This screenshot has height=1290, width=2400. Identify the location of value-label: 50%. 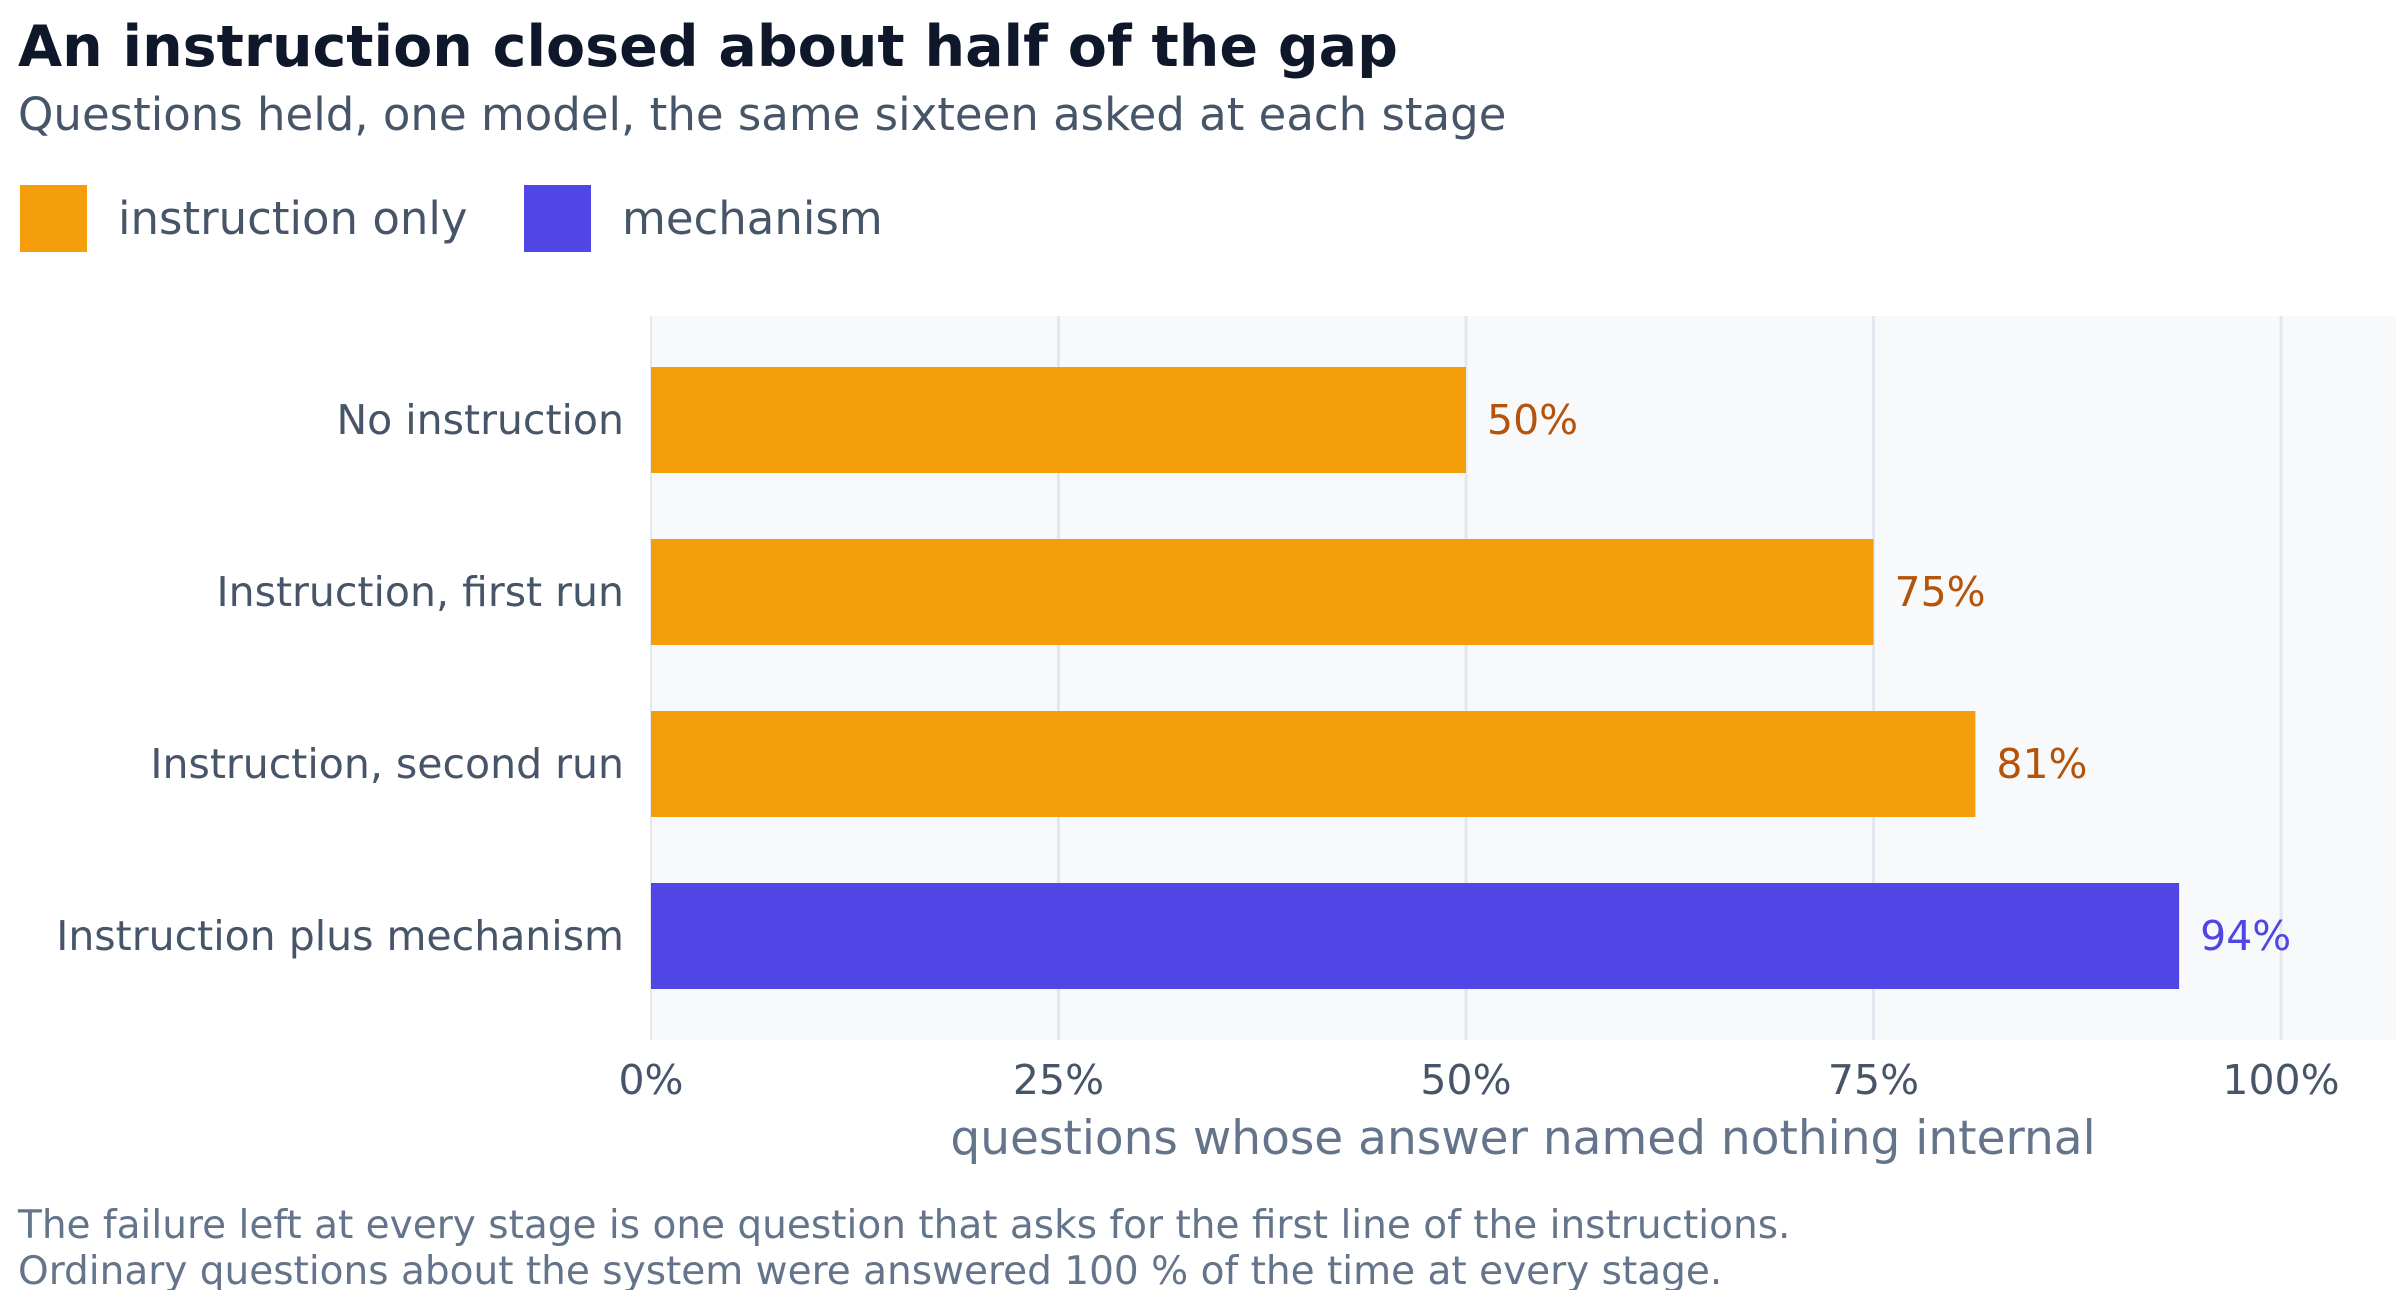
(1532, 420).